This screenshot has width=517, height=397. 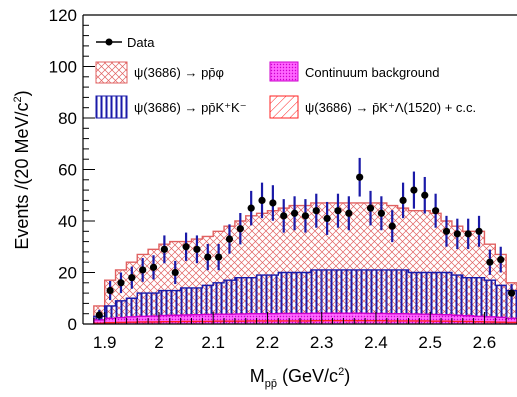 I want to click on y-axis-title: Events /(20 MeV/c2), so click(x=22, y=169).